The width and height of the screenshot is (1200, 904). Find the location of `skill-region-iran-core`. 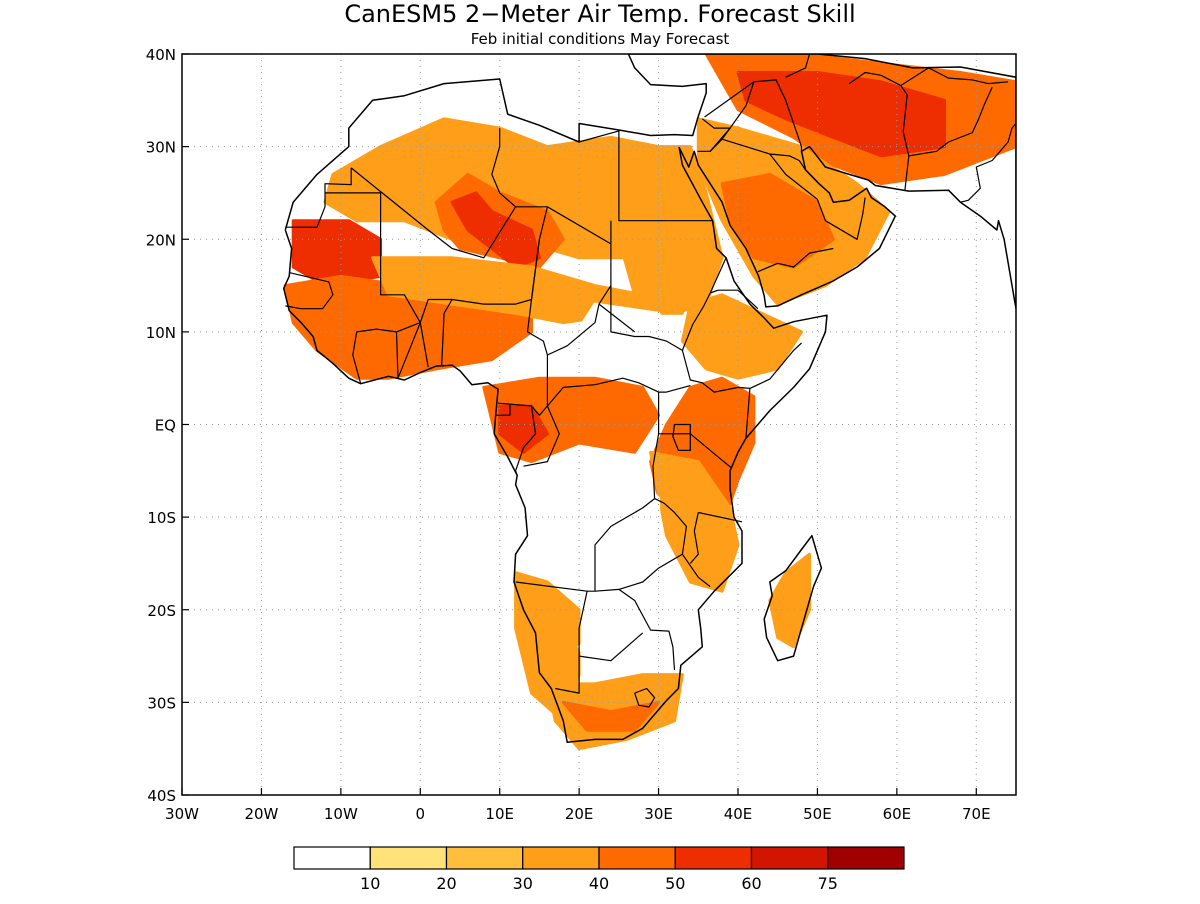

skill-region-iran-core is located at coordinates (841, 114).